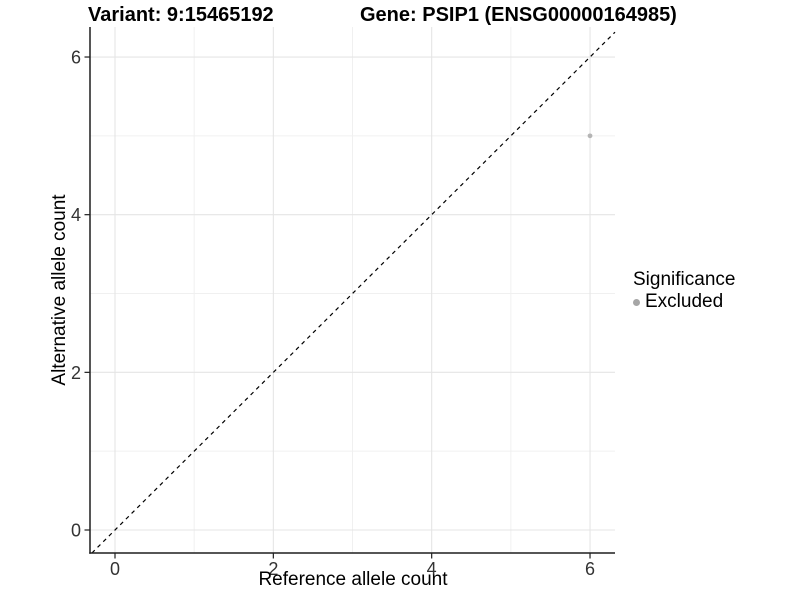 The width and height of the screenshot is (800, 600). What do you see at coordinates (353, 579) in the screenshot?
I see `x-axis-title: Reference allele count` at bounding box center [353, 579].